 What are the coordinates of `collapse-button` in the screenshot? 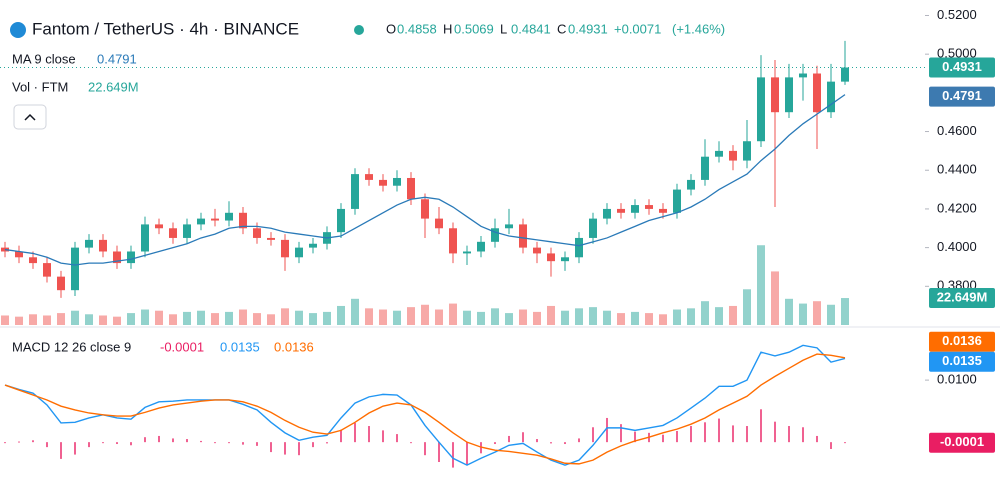 It's located at (30, 117).